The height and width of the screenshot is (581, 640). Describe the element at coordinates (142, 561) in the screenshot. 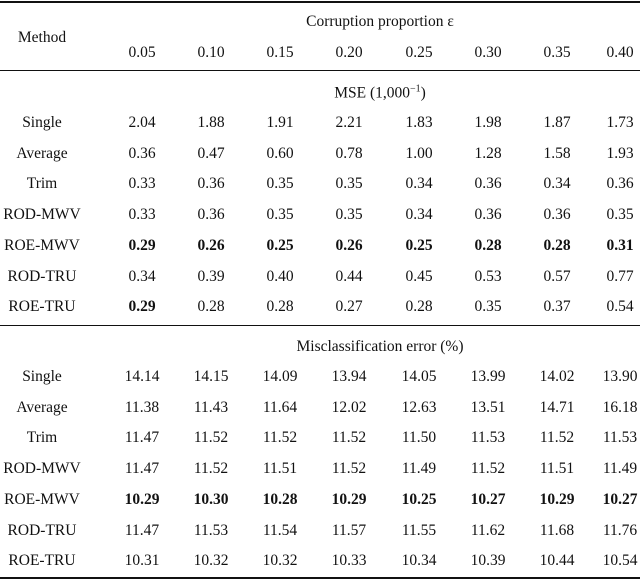

I see `table-cell: 10.31` at that location.